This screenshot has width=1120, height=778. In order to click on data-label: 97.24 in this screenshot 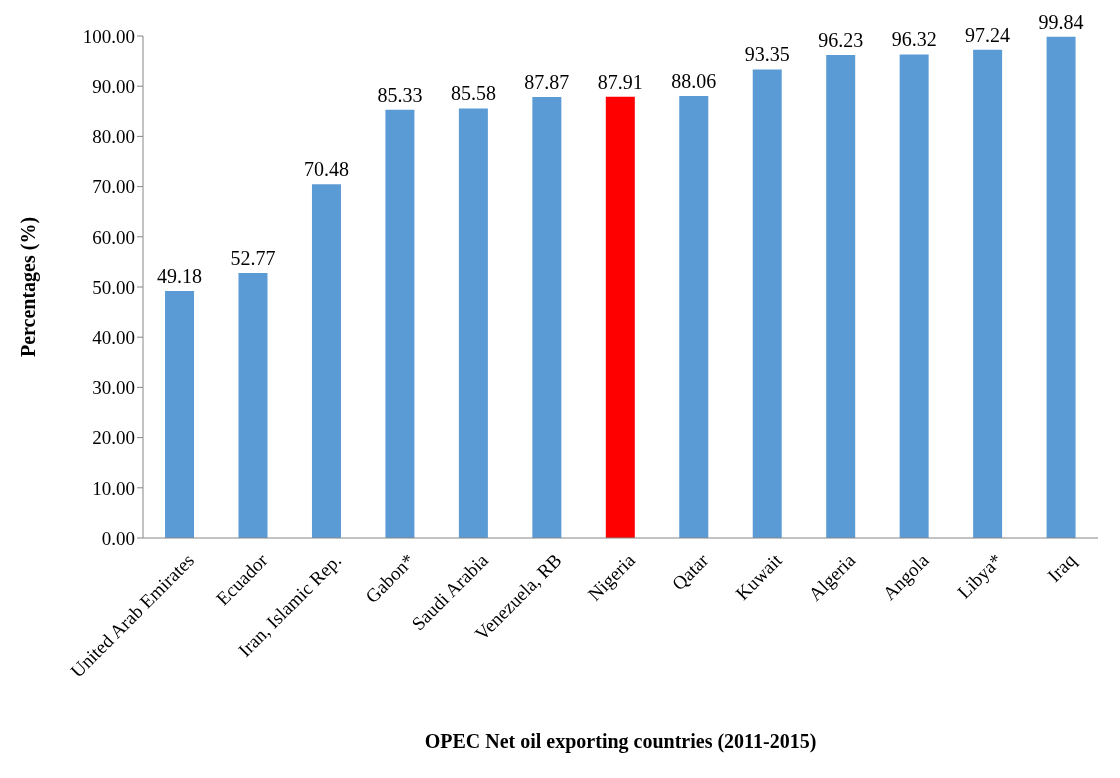, I will do `click(988, 34)`.